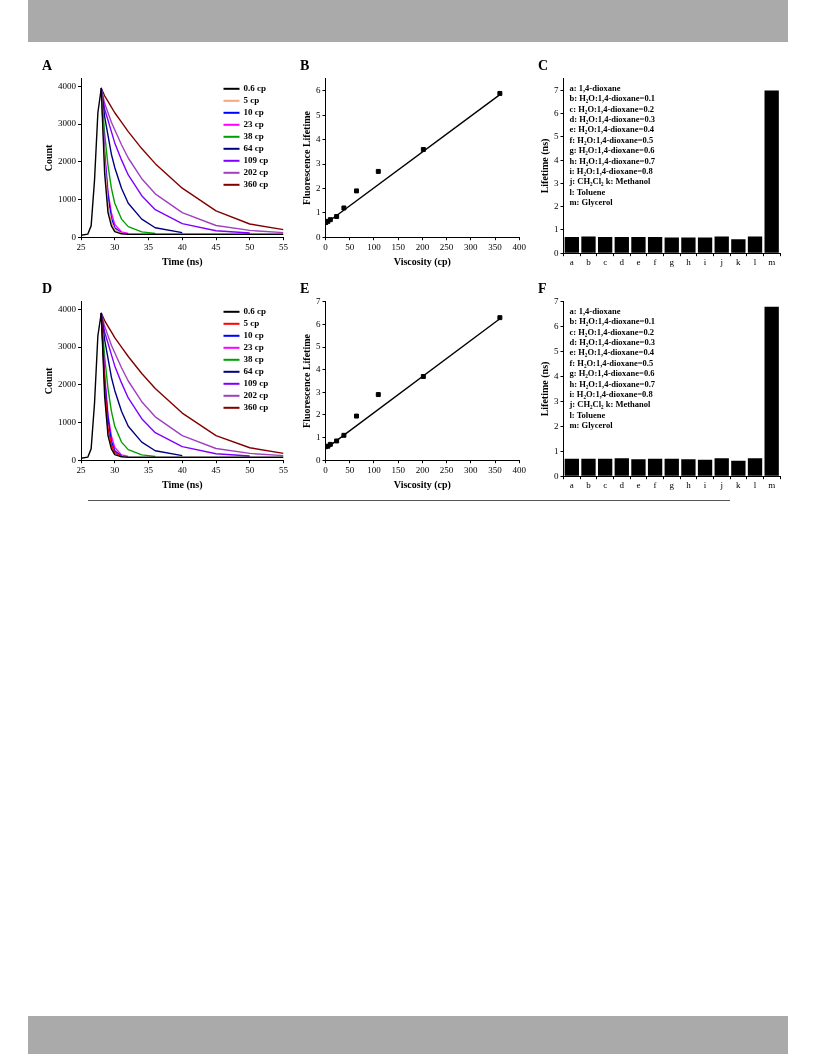 Image resolution: width=816 pixels, height=1056 pixels. I want to click on y-tick-label: 2, so click(318, 414).